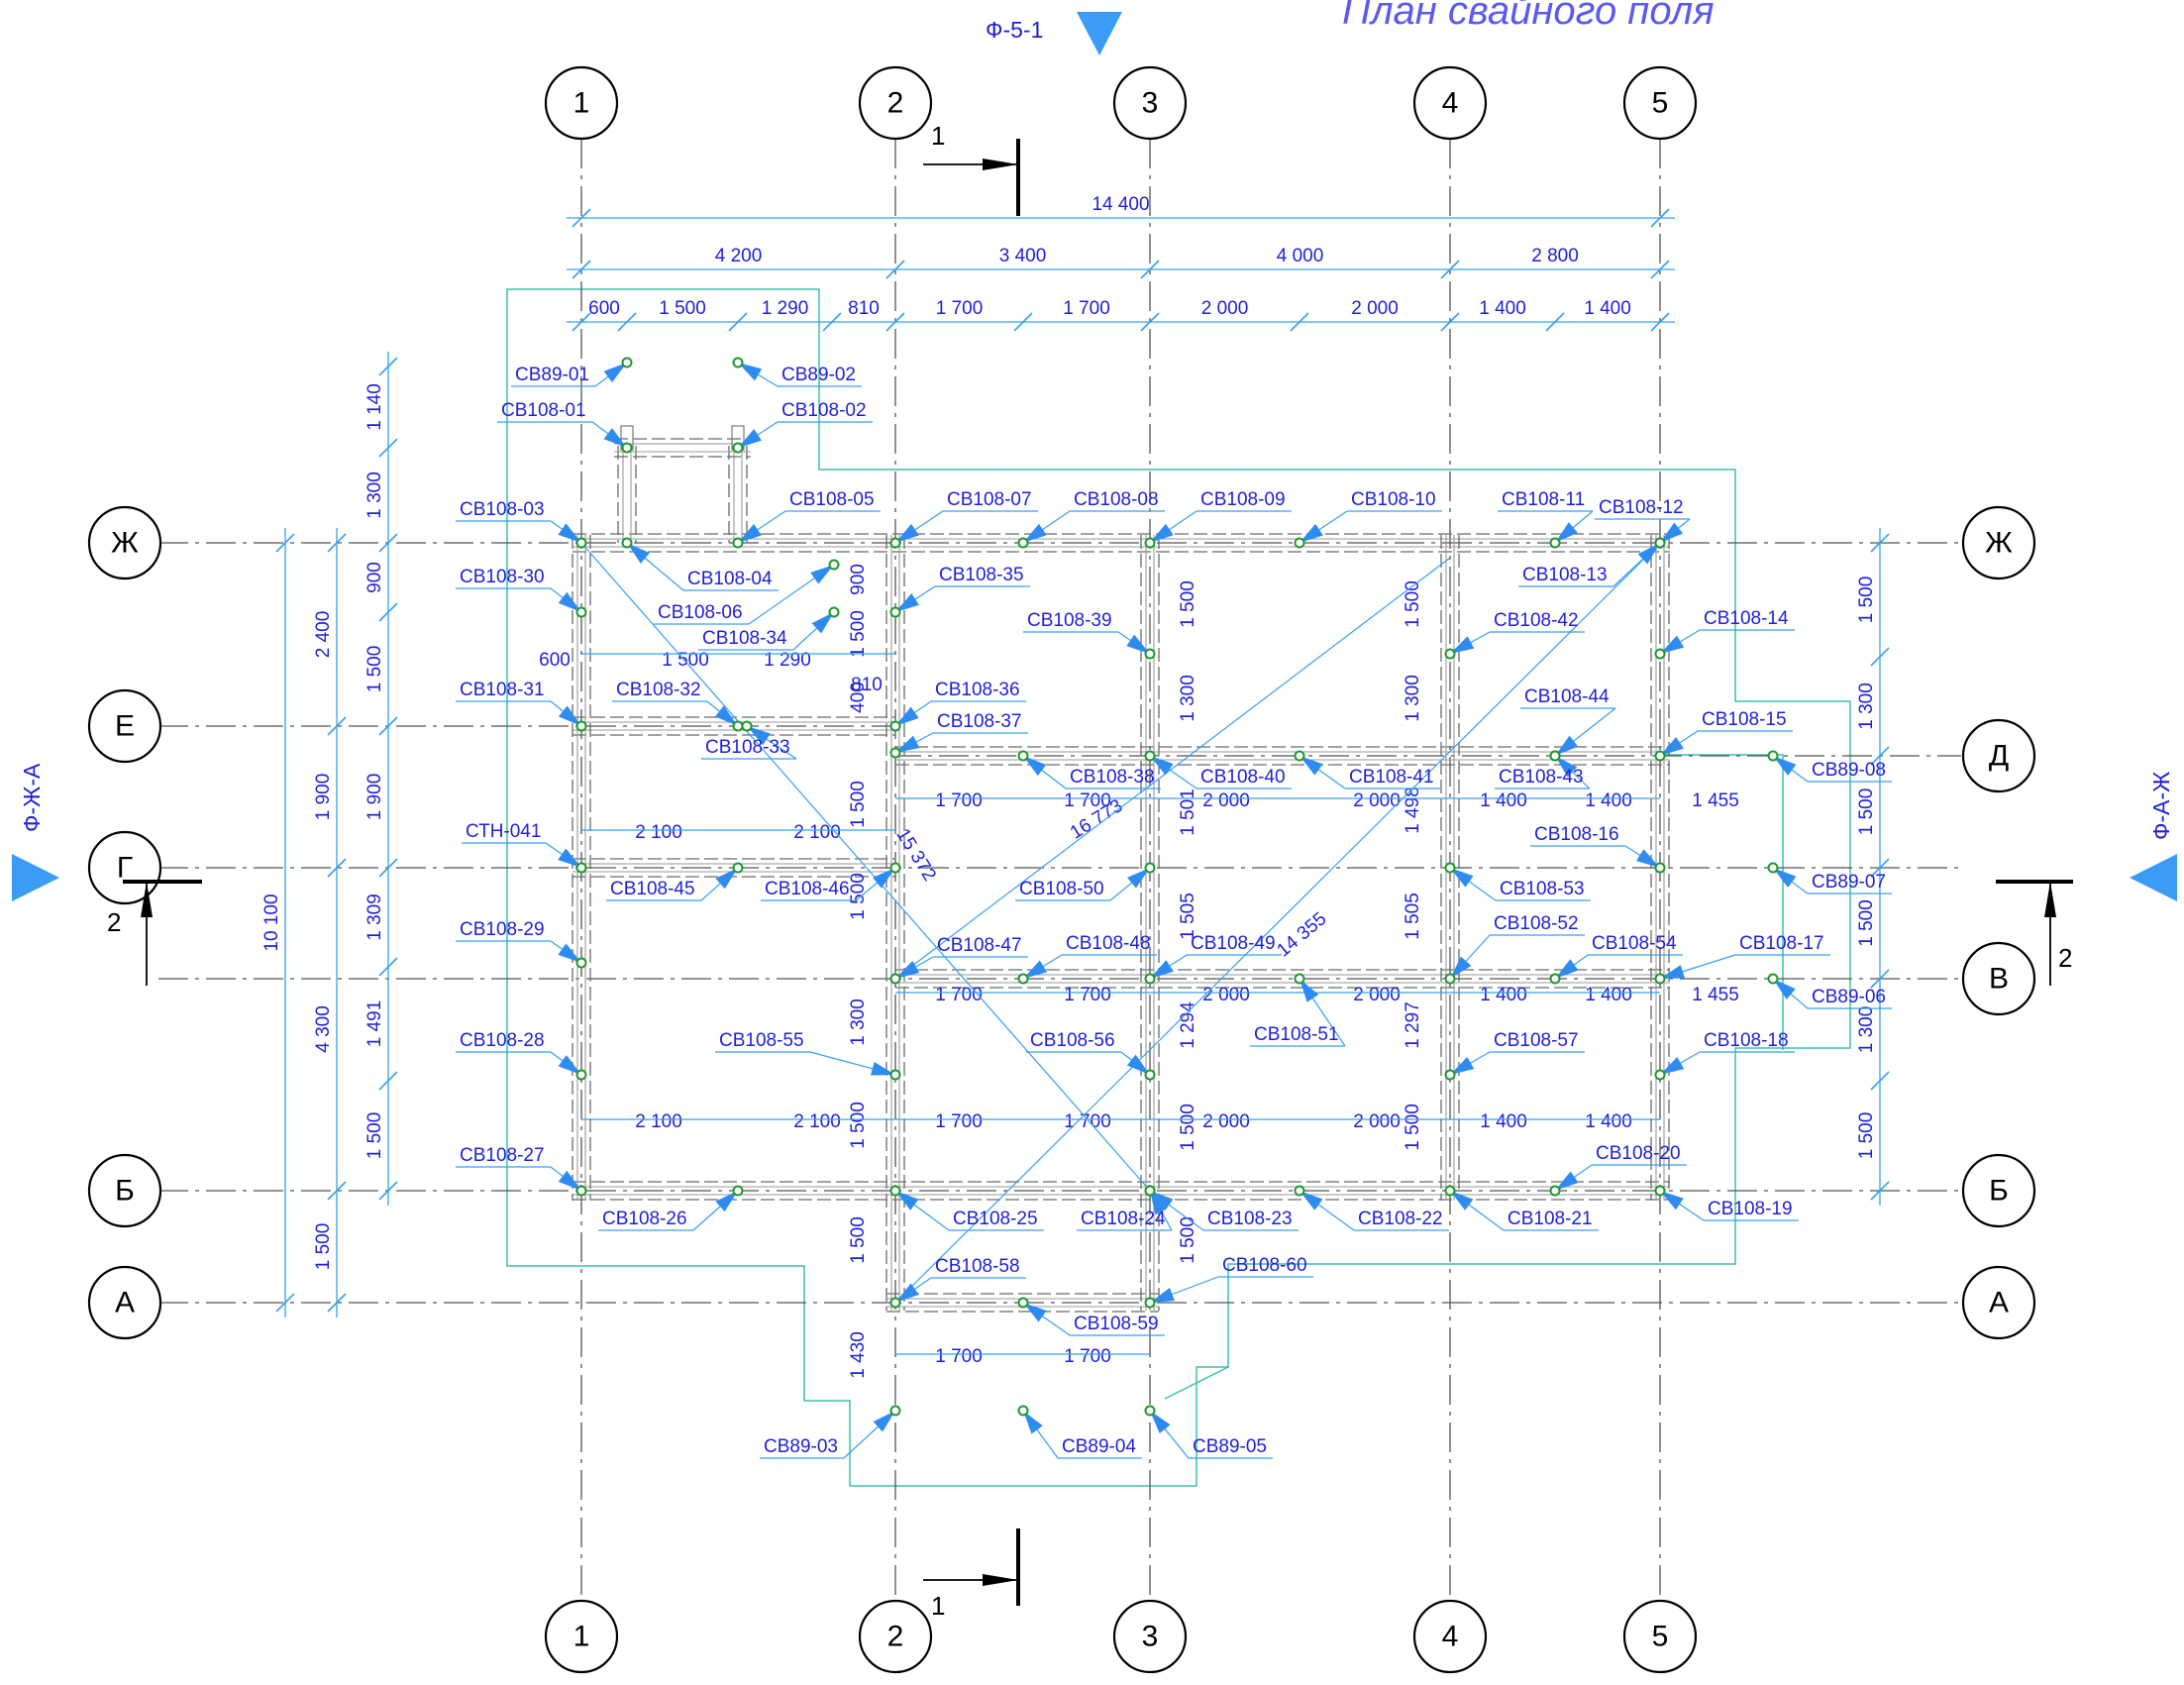 The height and width of the screenshot is (1685, 2184). I want to click on pile-СВ108-23: СВ108-23, so click(1221, 1208).